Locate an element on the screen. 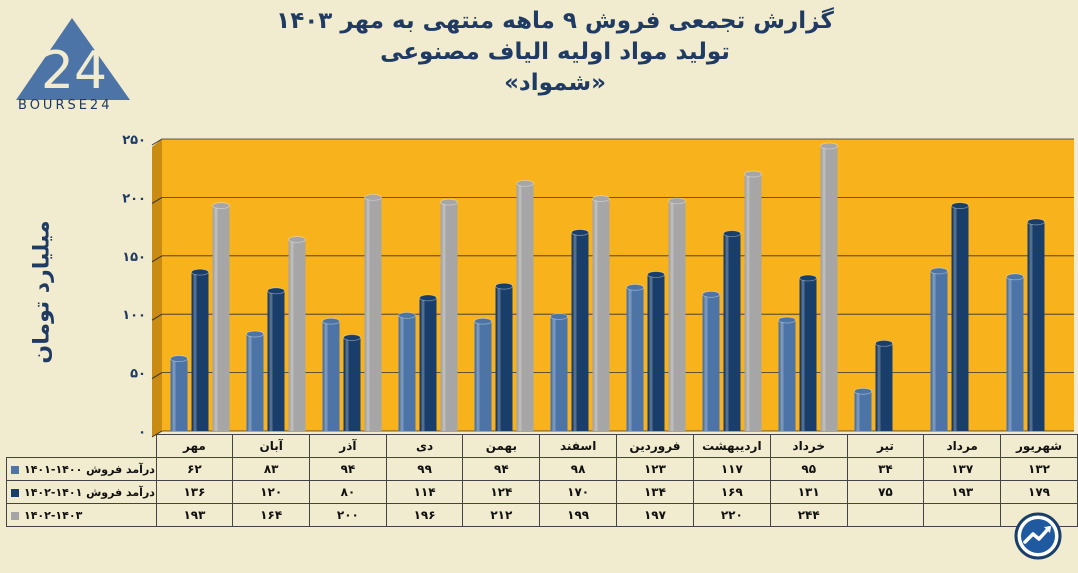  y-tick-label: ۰ is located at coordinates (142, 432).